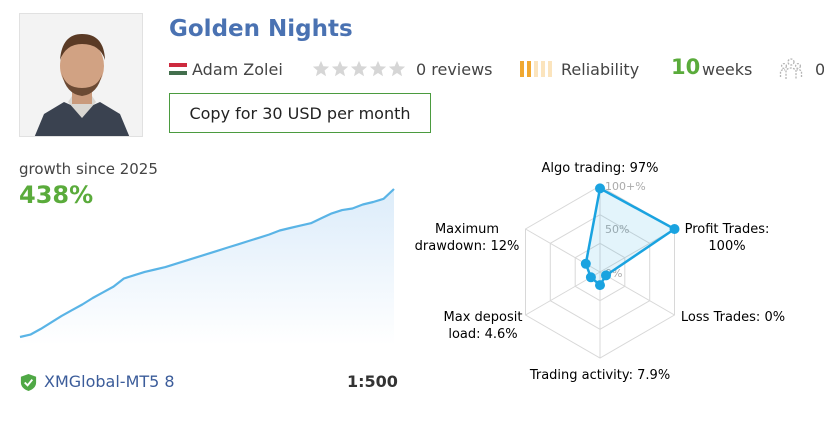 The width and height of the screenshot is (824, 429). I want to click on weeks-value: 10, so click(686, 67).